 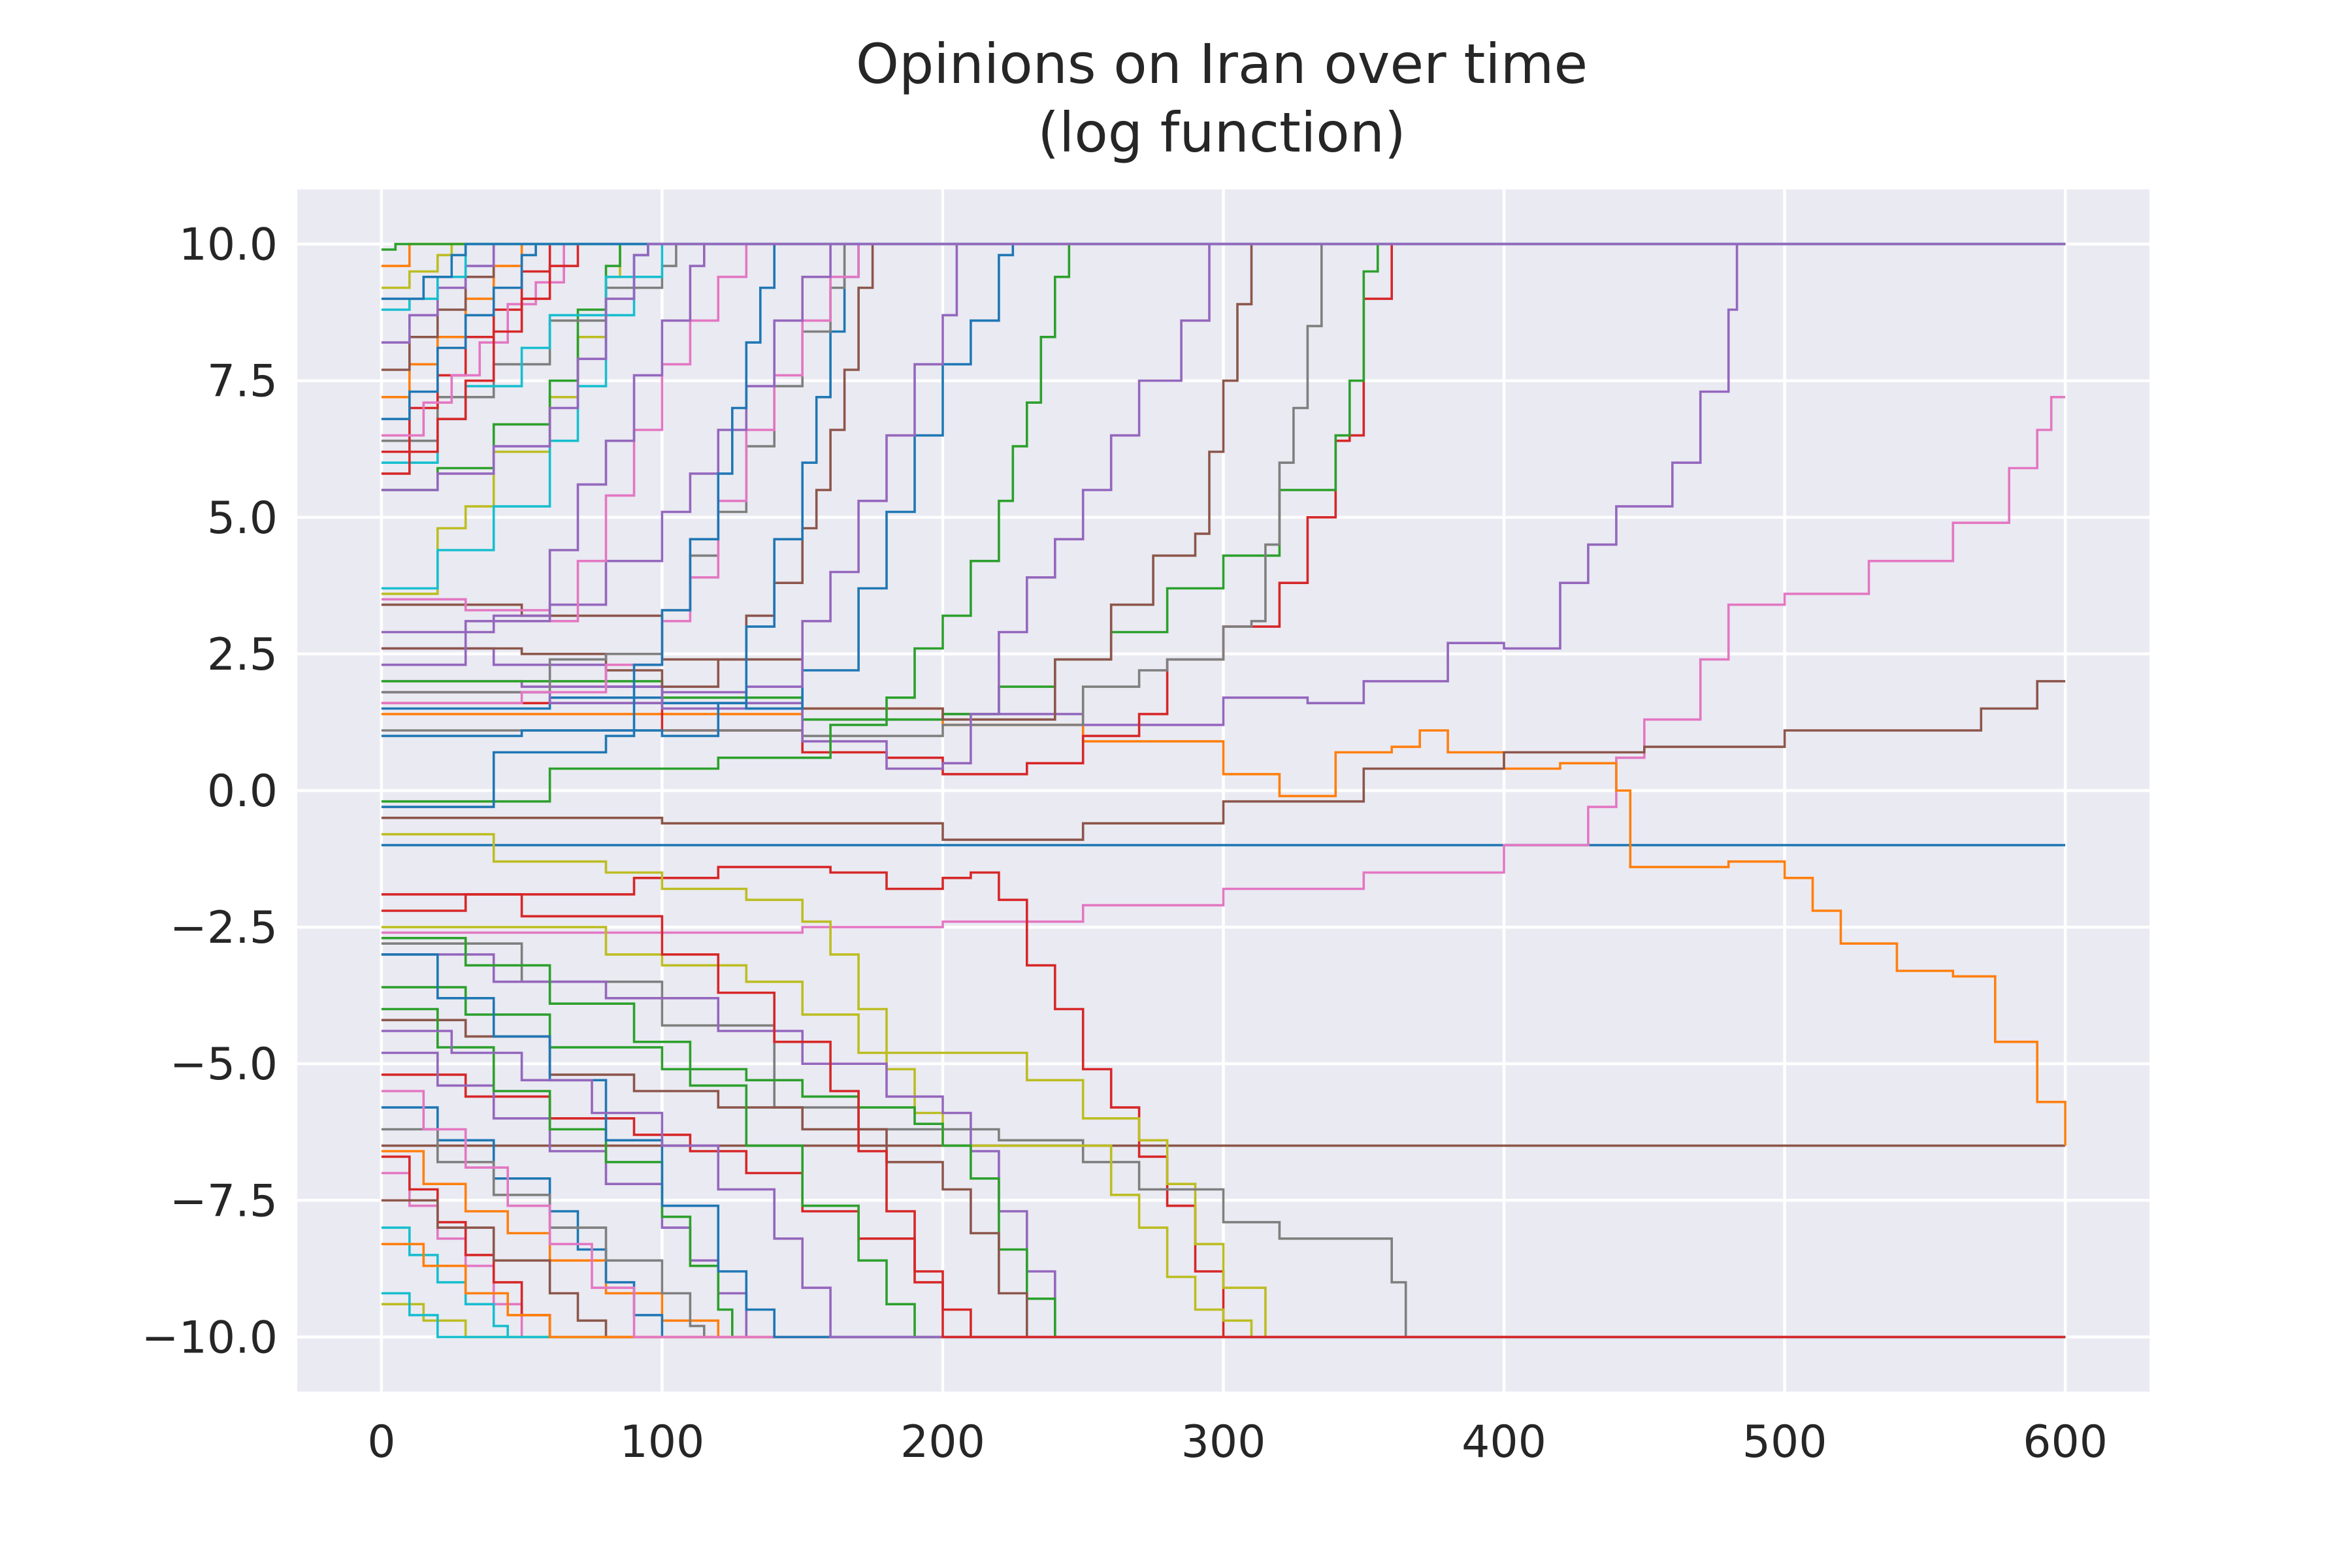 I want to click on x-tick-label: 500, so click(x=1784, y=1442).